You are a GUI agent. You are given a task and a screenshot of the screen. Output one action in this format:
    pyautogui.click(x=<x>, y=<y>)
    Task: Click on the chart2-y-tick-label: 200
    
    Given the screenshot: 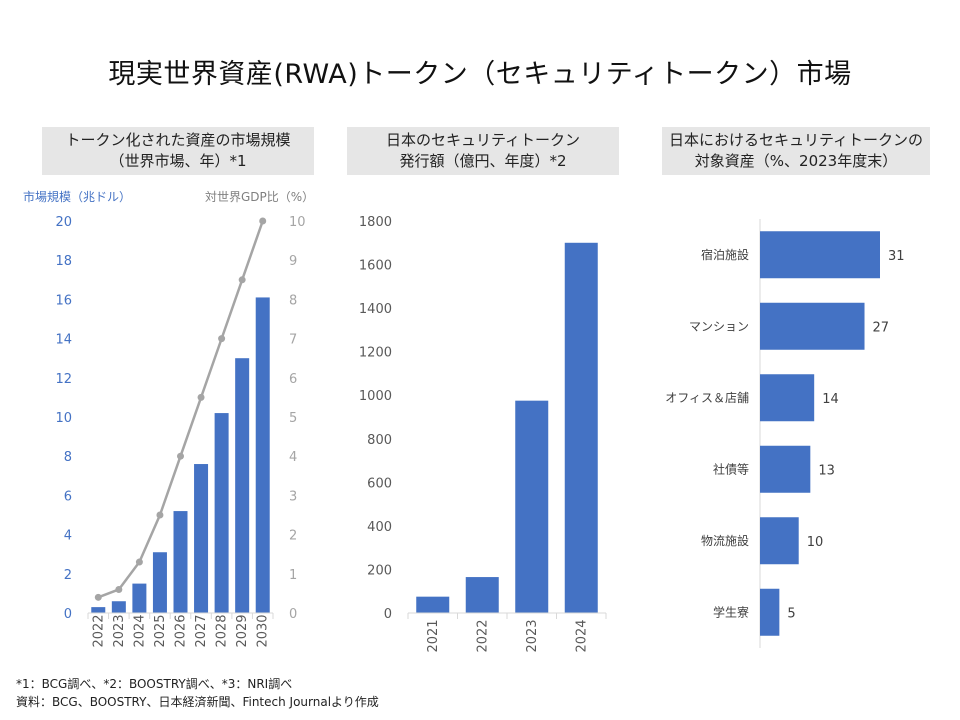 What is the action you would take?
    pyautogui.click(x=379, y=570)
    